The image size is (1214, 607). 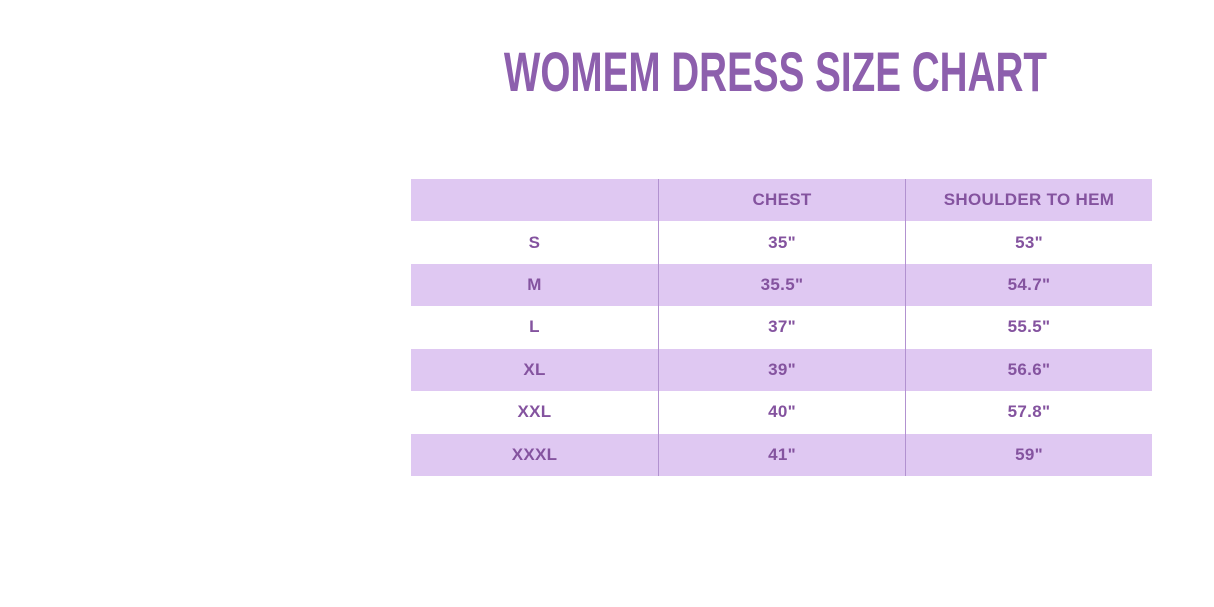 I want to click on table-row: S 35" 53", so click(x=781, y=242).